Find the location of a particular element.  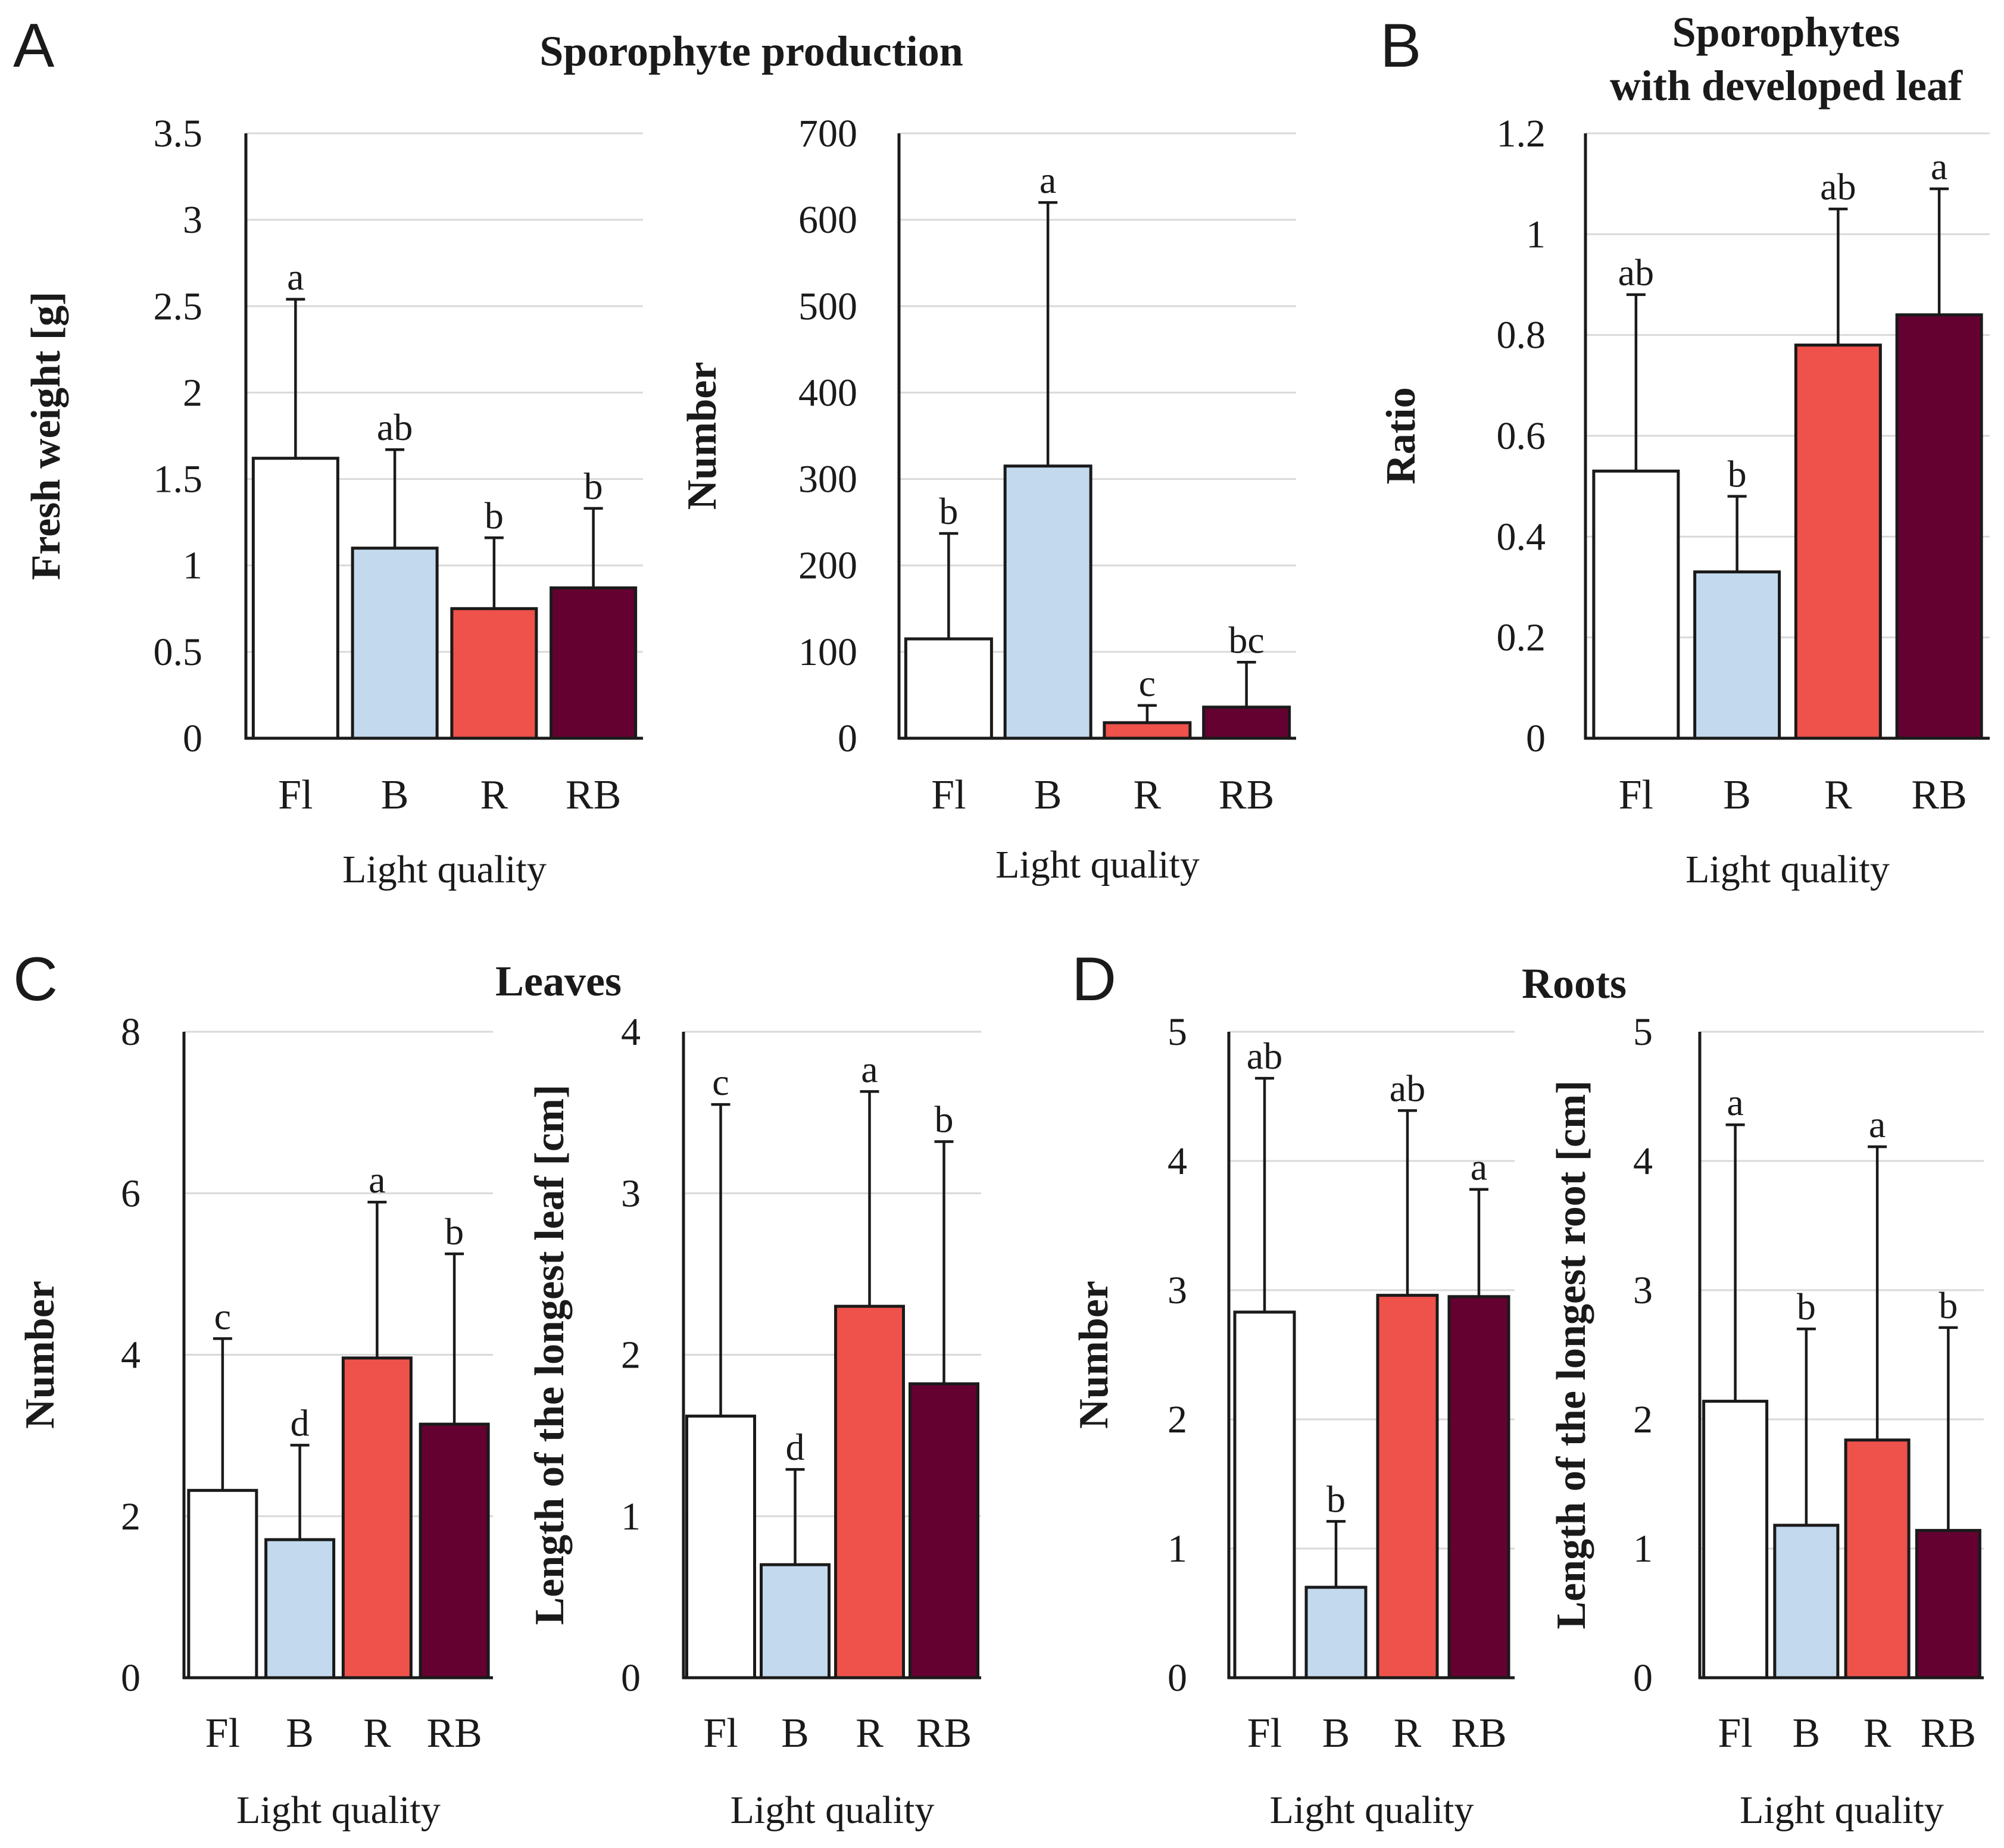

y-tick-label: 5 is located at coordinates (1643, 1032).